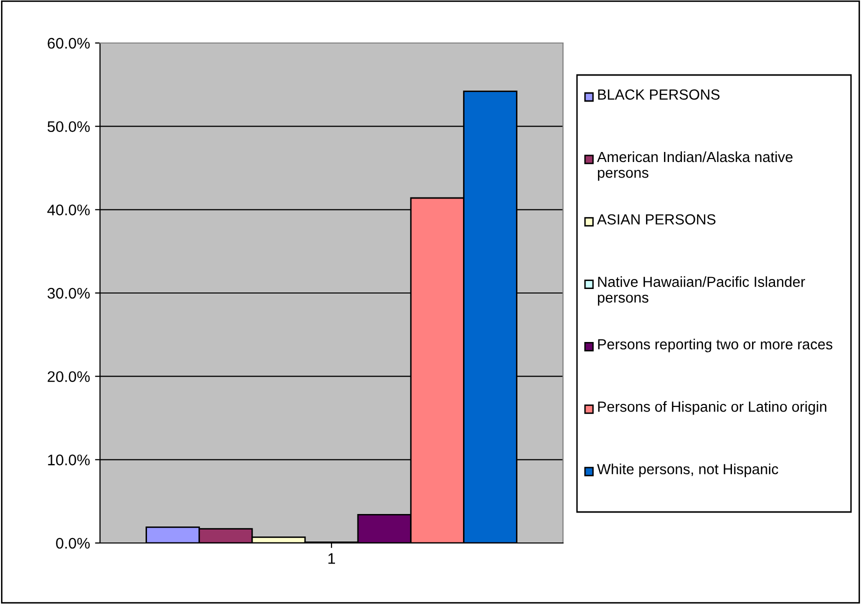 This screenshot has width=861, height=604. What do you see at coordinates (656, 219) in the screenshot?
I see `legend-label: ASIAN PERSONS` at bounding box center [656, 219].